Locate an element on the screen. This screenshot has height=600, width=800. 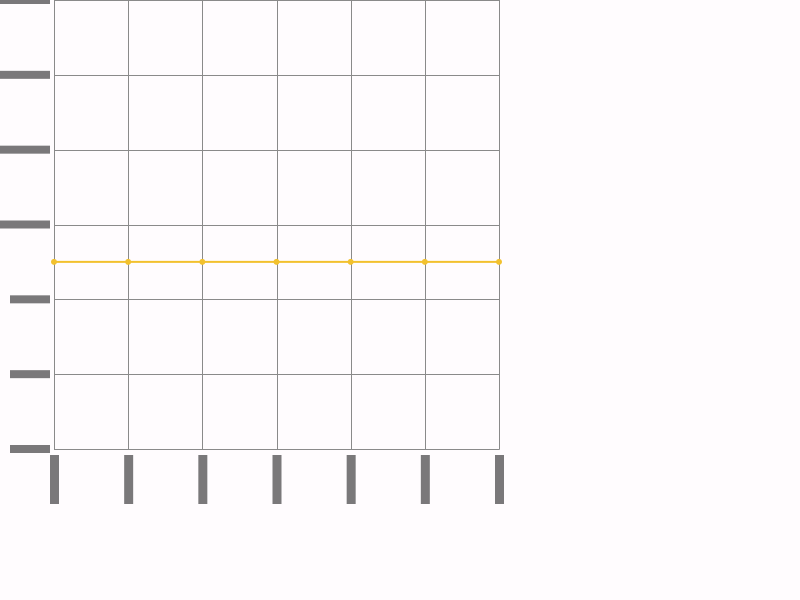
y-axis-ticks is located at coordinates (25, 226).